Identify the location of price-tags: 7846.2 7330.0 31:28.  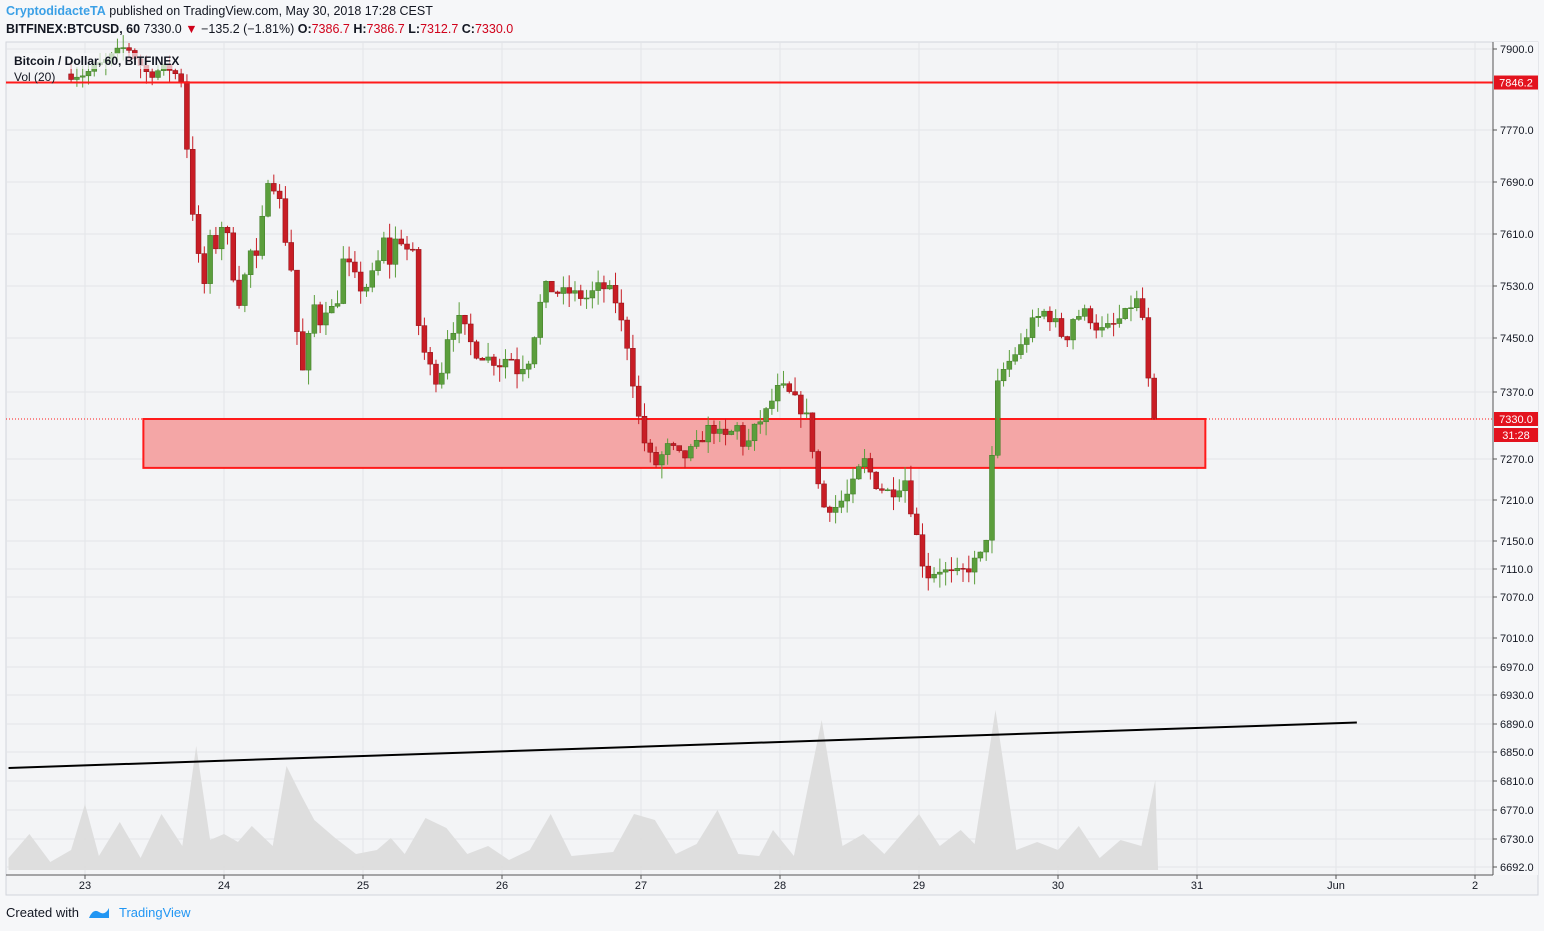
(1516, 258).